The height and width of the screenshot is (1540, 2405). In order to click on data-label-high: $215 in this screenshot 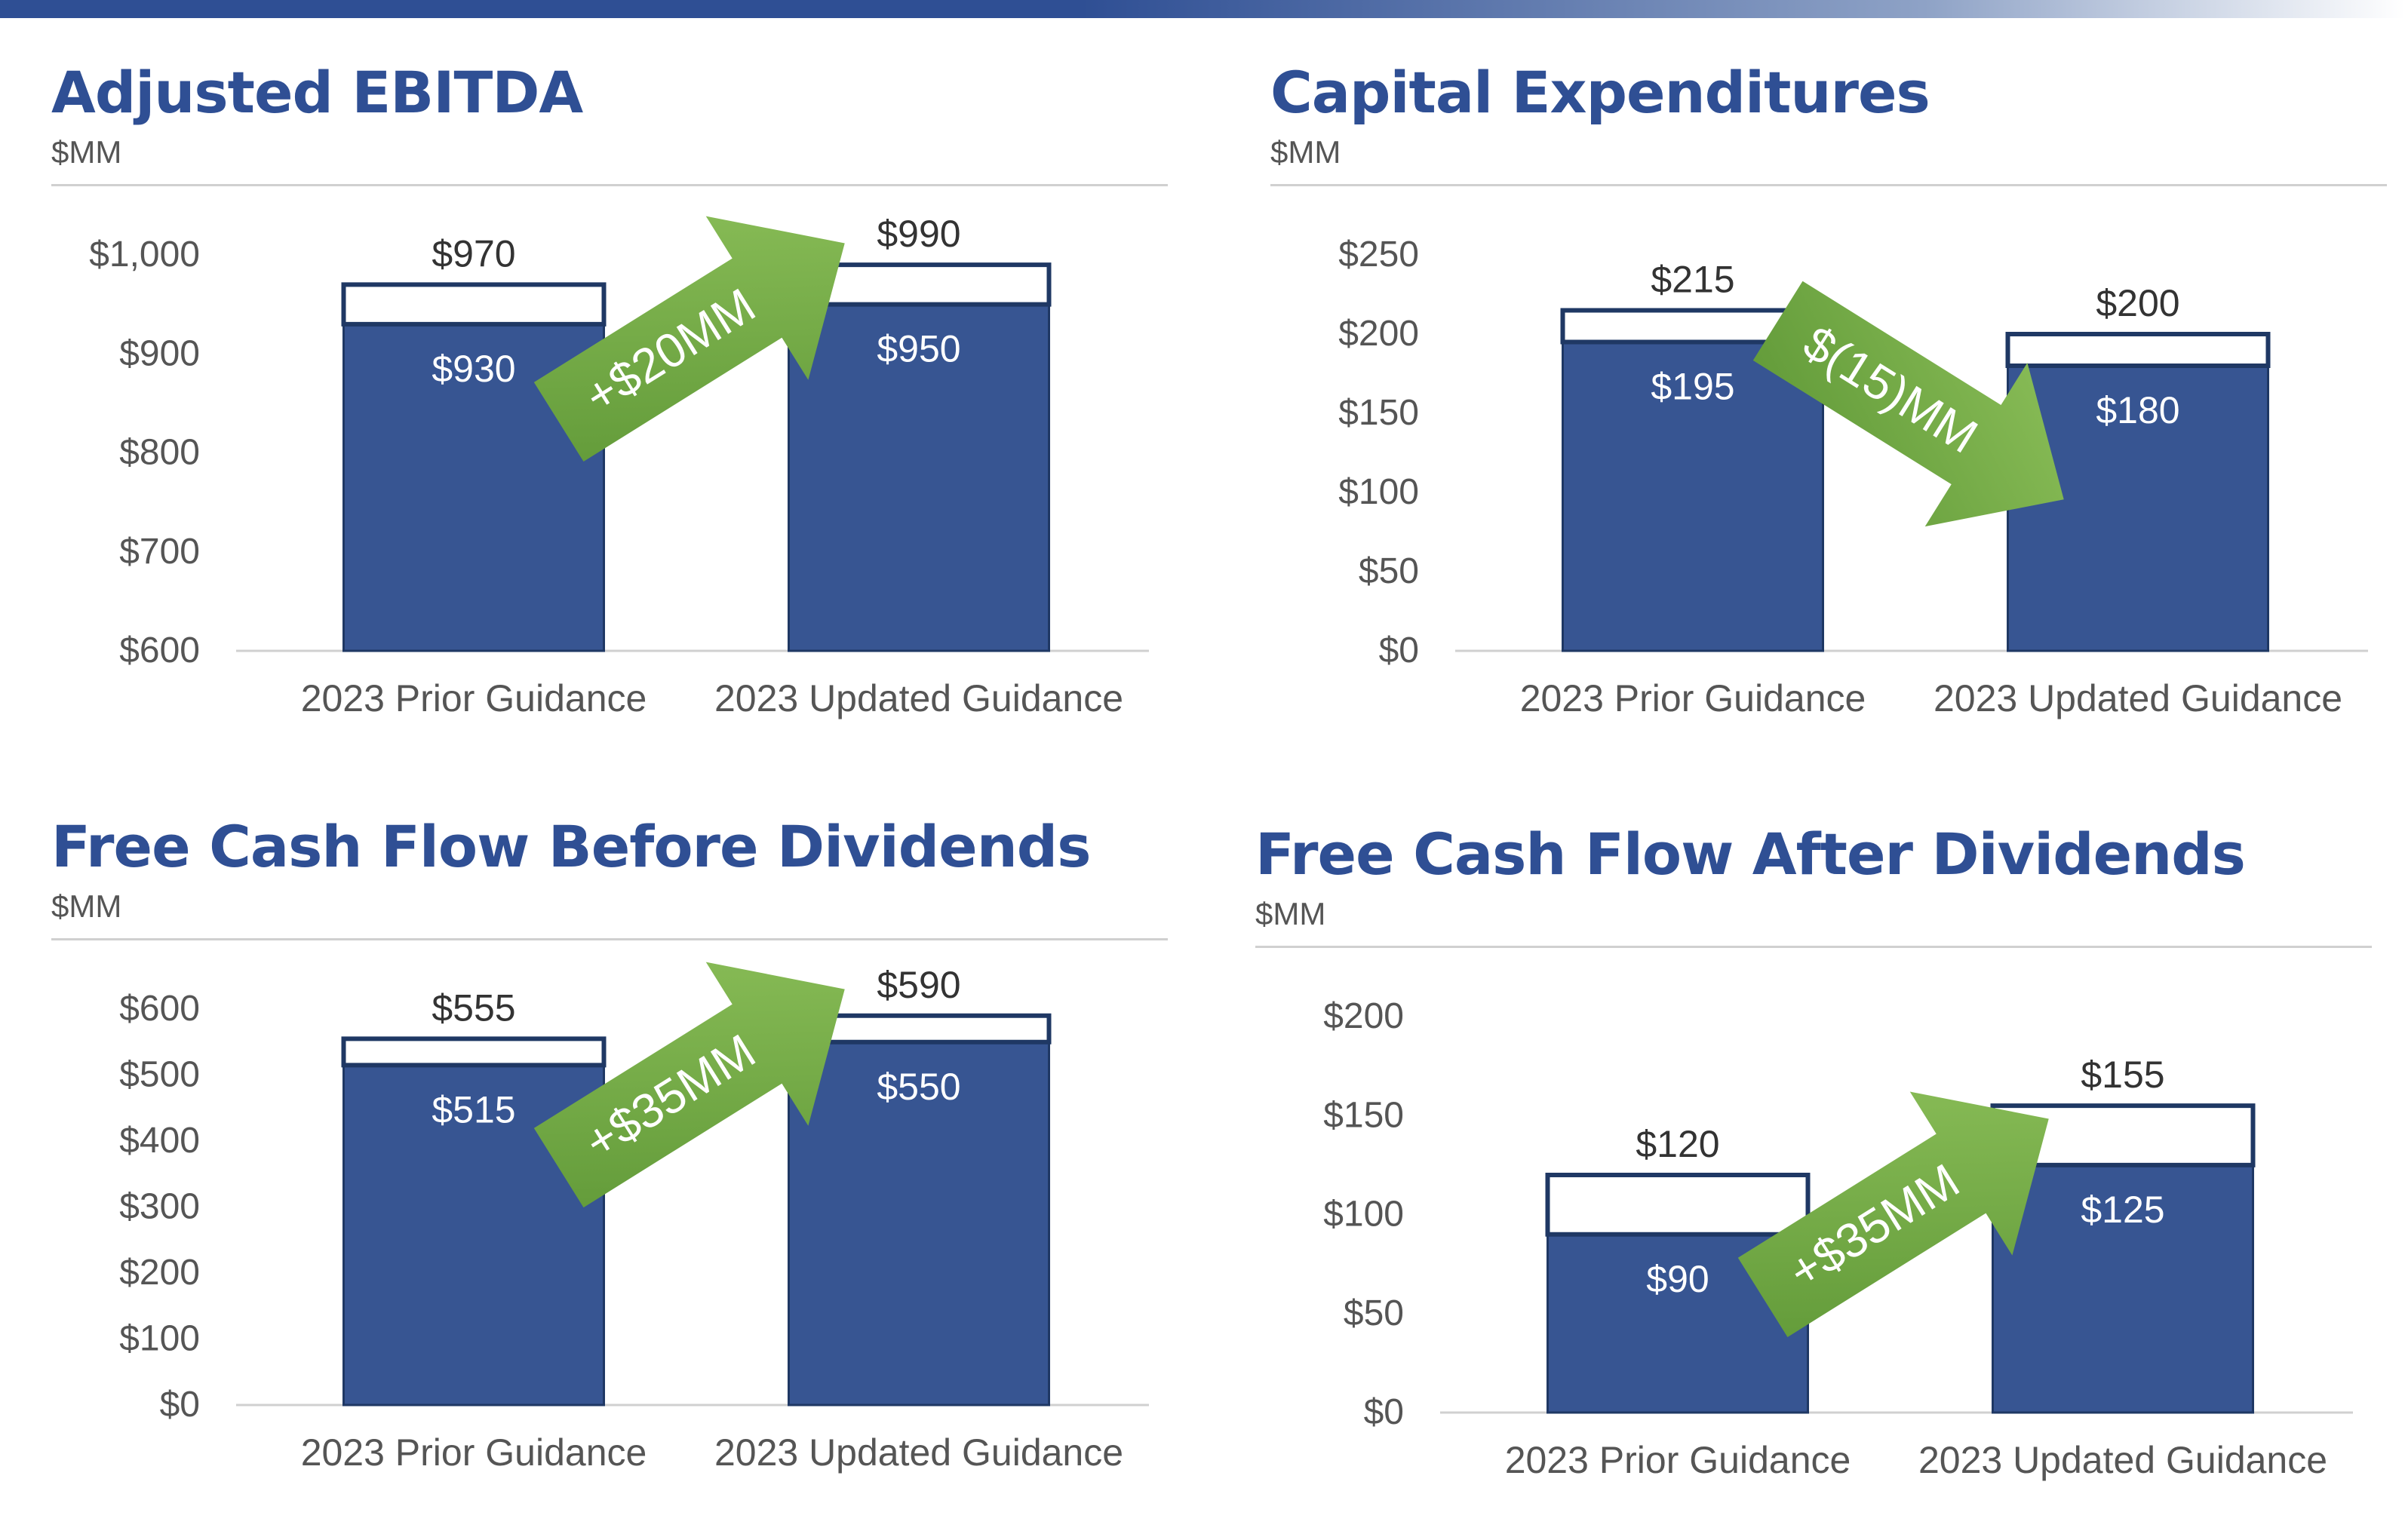, I will do `click(1692, 280)`.